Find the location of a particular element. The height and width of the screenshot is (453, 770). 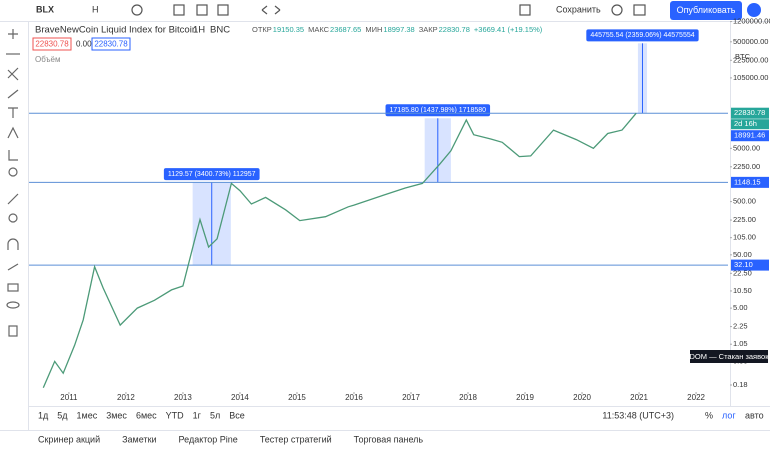

chart-exchange: BNC is located at coordinates (220, 30).